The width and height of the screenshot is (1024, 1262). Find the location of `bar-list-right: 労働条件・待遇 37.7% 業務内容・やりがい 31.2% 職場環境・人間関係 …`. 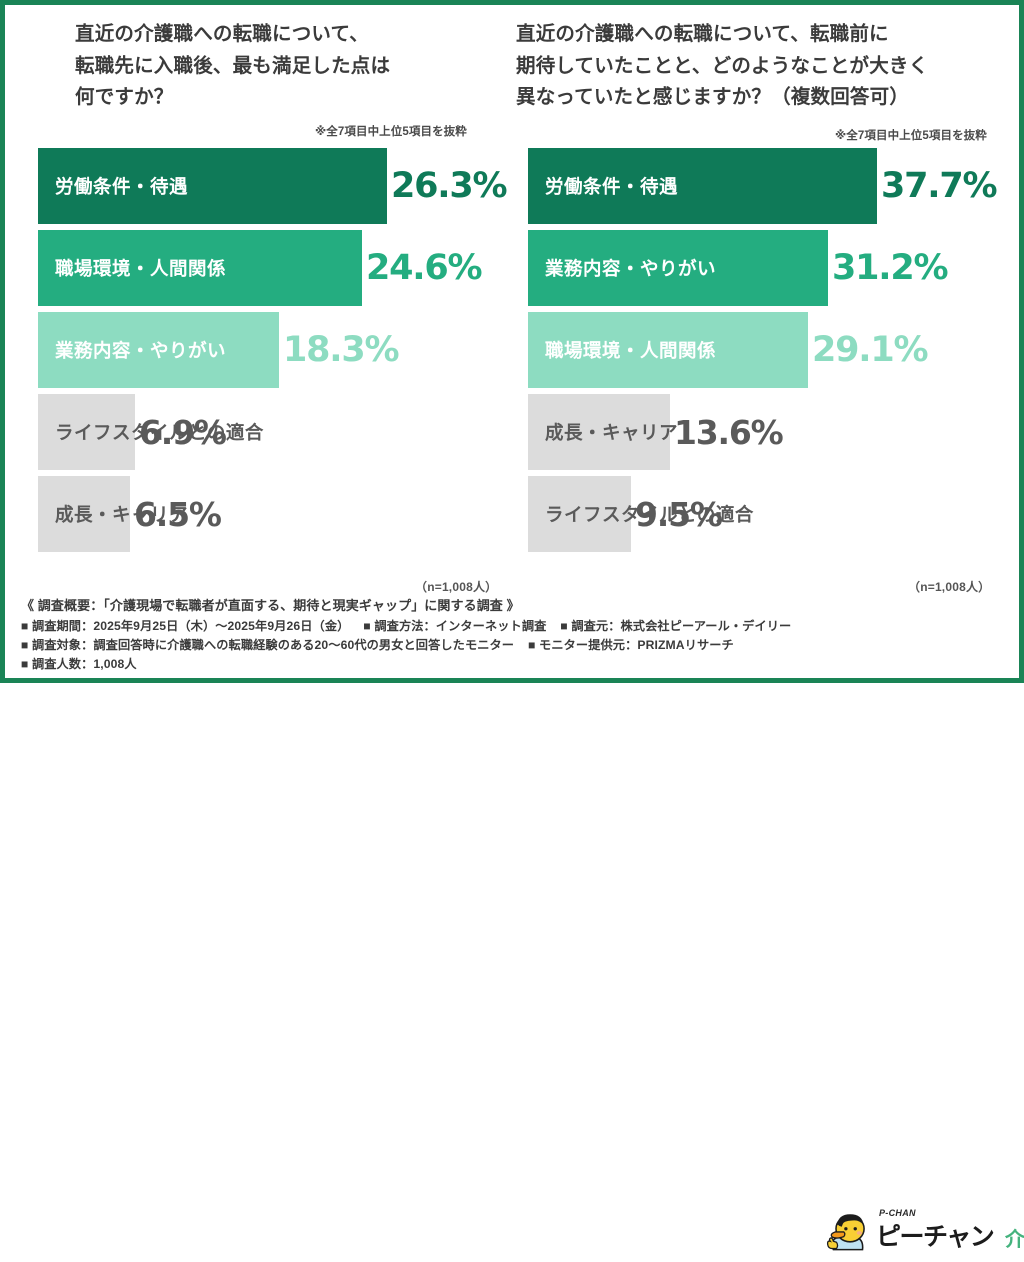

bar-list-right: 労働条件・待遇 37.7% 業務内容・やりがい 31.2% 職場環境・人間関係 … is located at coordinates (763, 353).